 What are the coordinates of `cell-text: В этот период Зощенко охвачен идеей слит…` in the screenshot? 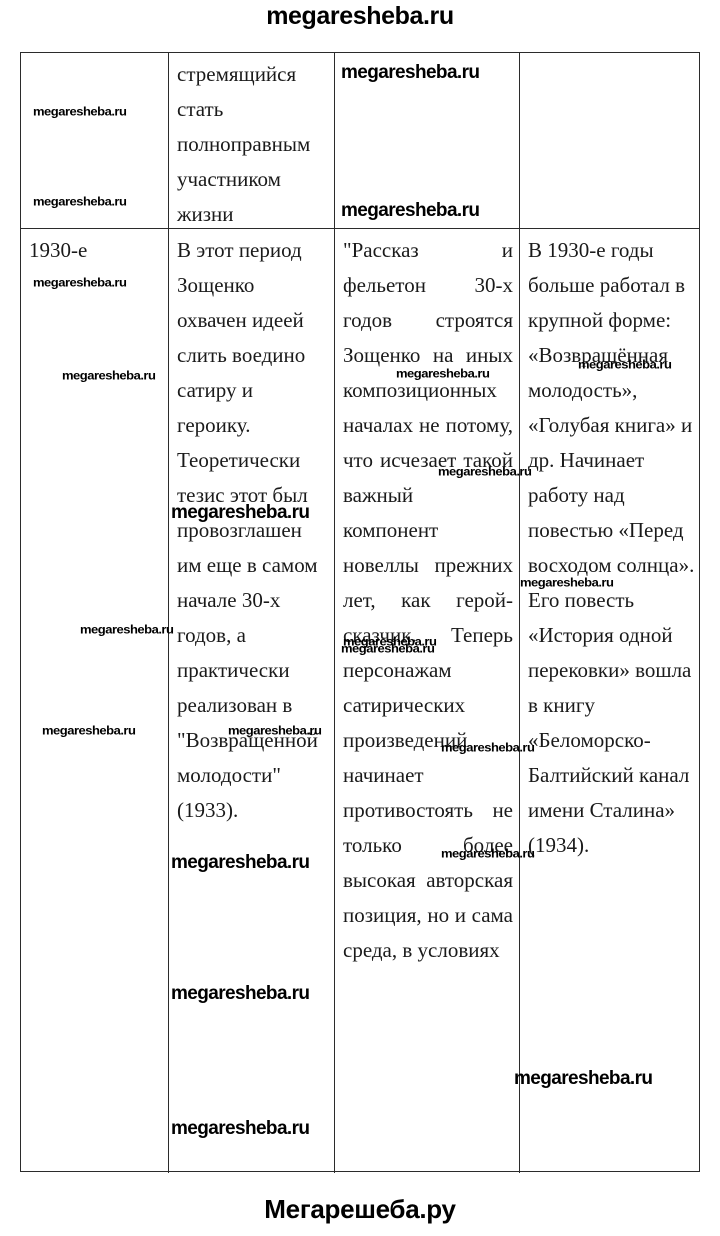 It's located at (247, 530).